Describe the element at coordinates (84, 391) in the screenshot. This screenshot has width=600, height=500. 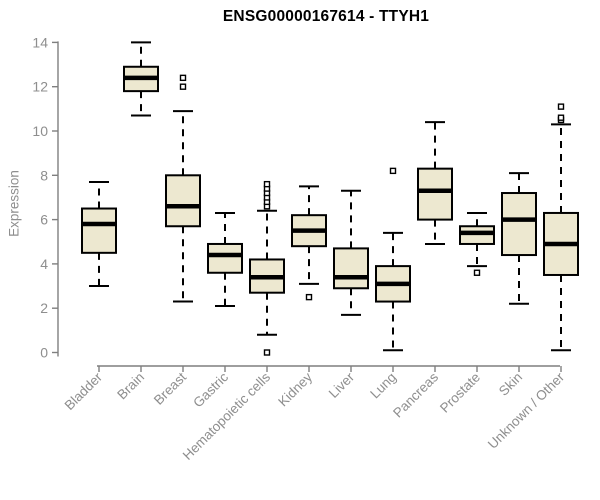
I see `x-axis-category-label: Bladder` at that location.